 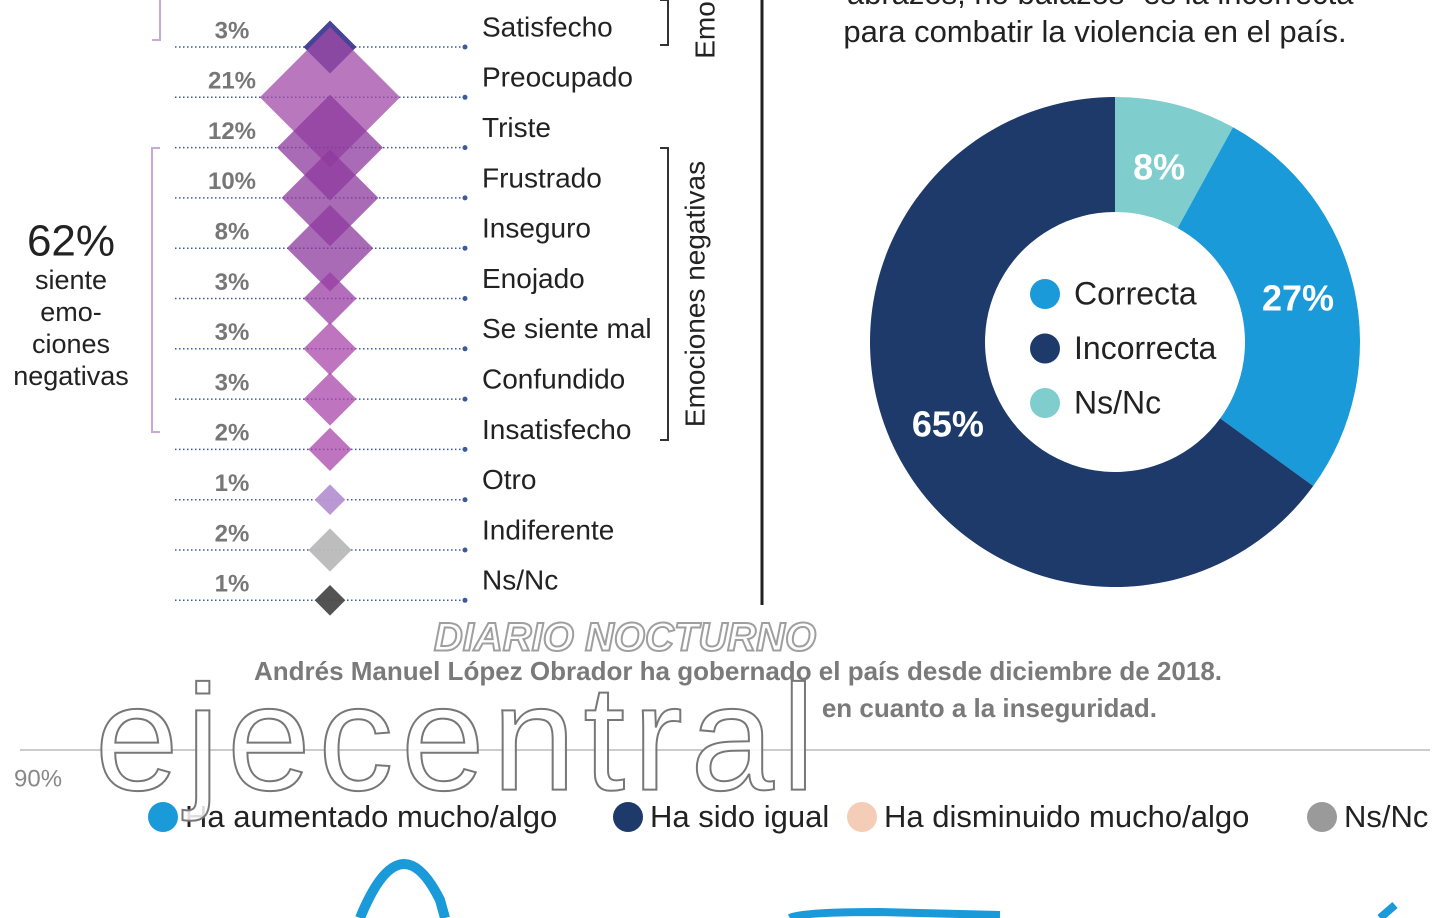 I want to click on category-label: Triste, so click(x=516, y=127).